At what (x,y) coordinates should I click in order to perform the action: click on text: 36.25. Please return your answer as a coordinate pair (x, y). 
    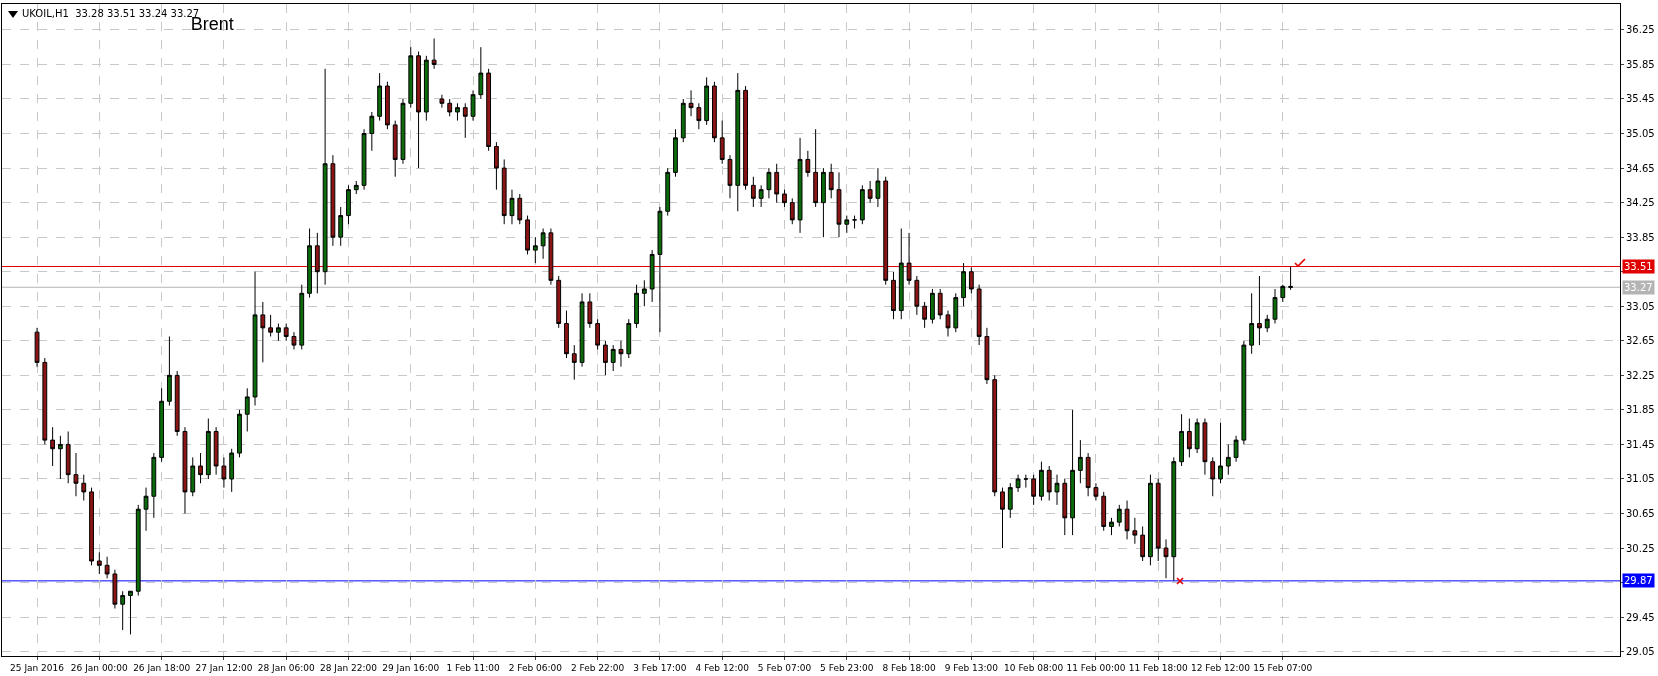
    Looking at the image, I should click on (1640, 30).